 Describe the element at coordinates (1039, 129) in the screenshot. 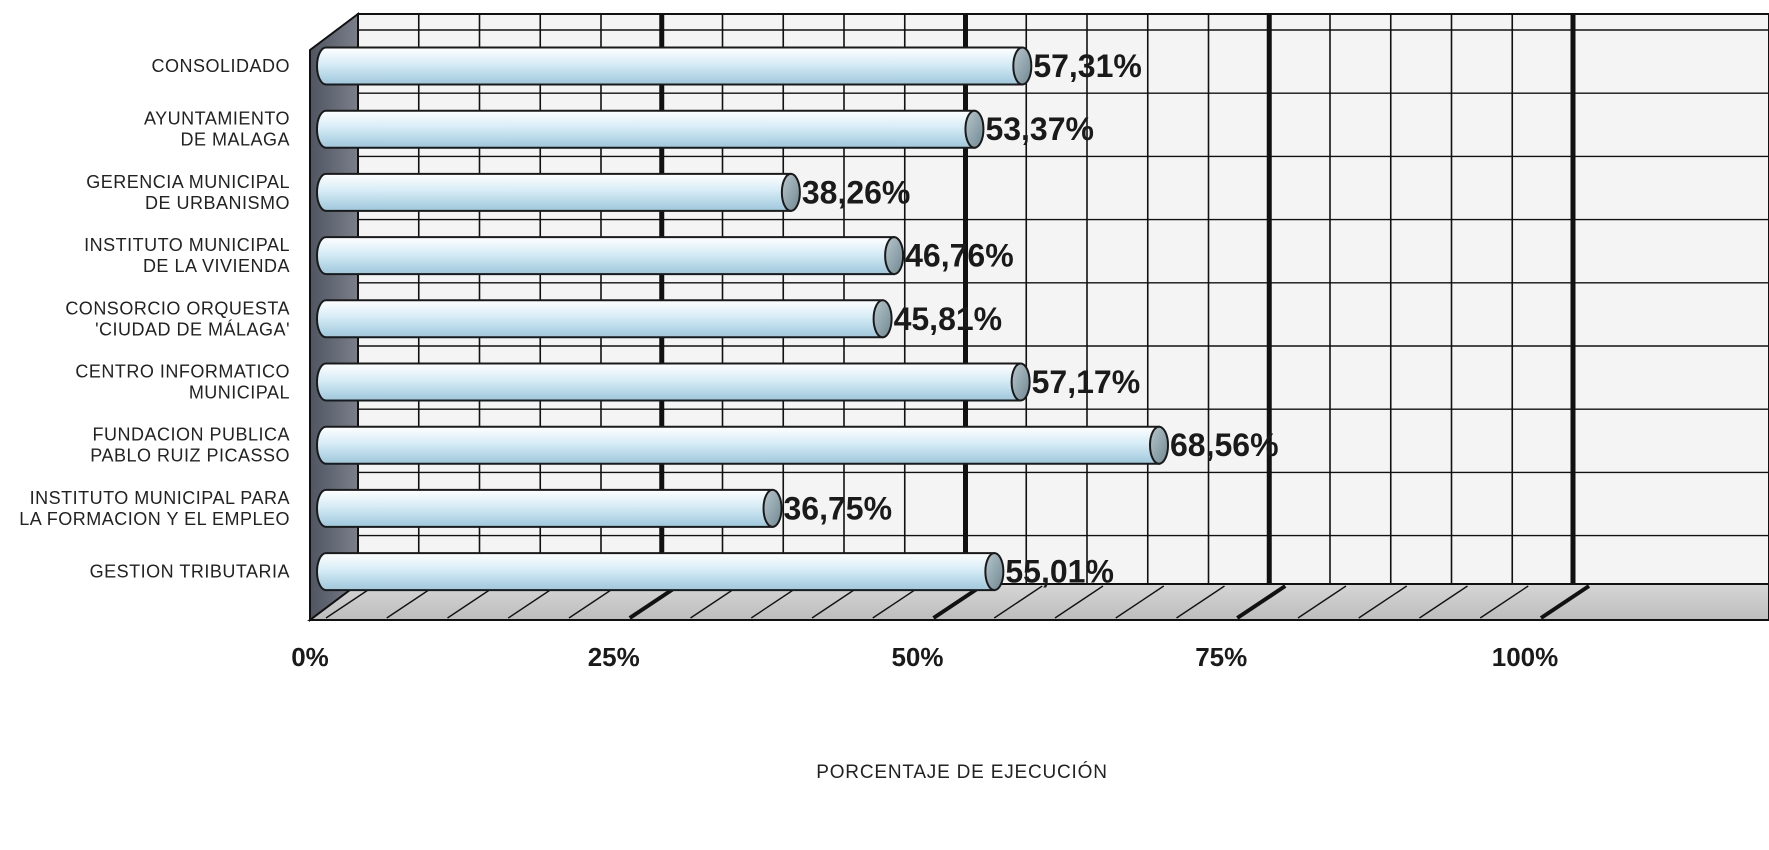

I see `bar-value-label: 53,37%` at that location.